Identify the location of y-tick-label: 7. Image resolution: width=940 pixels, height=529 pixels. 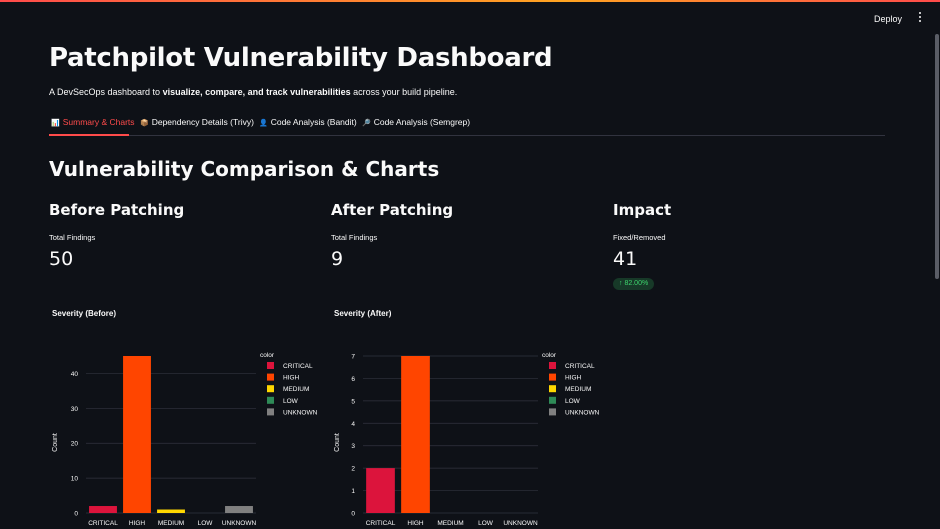
(353, 357).